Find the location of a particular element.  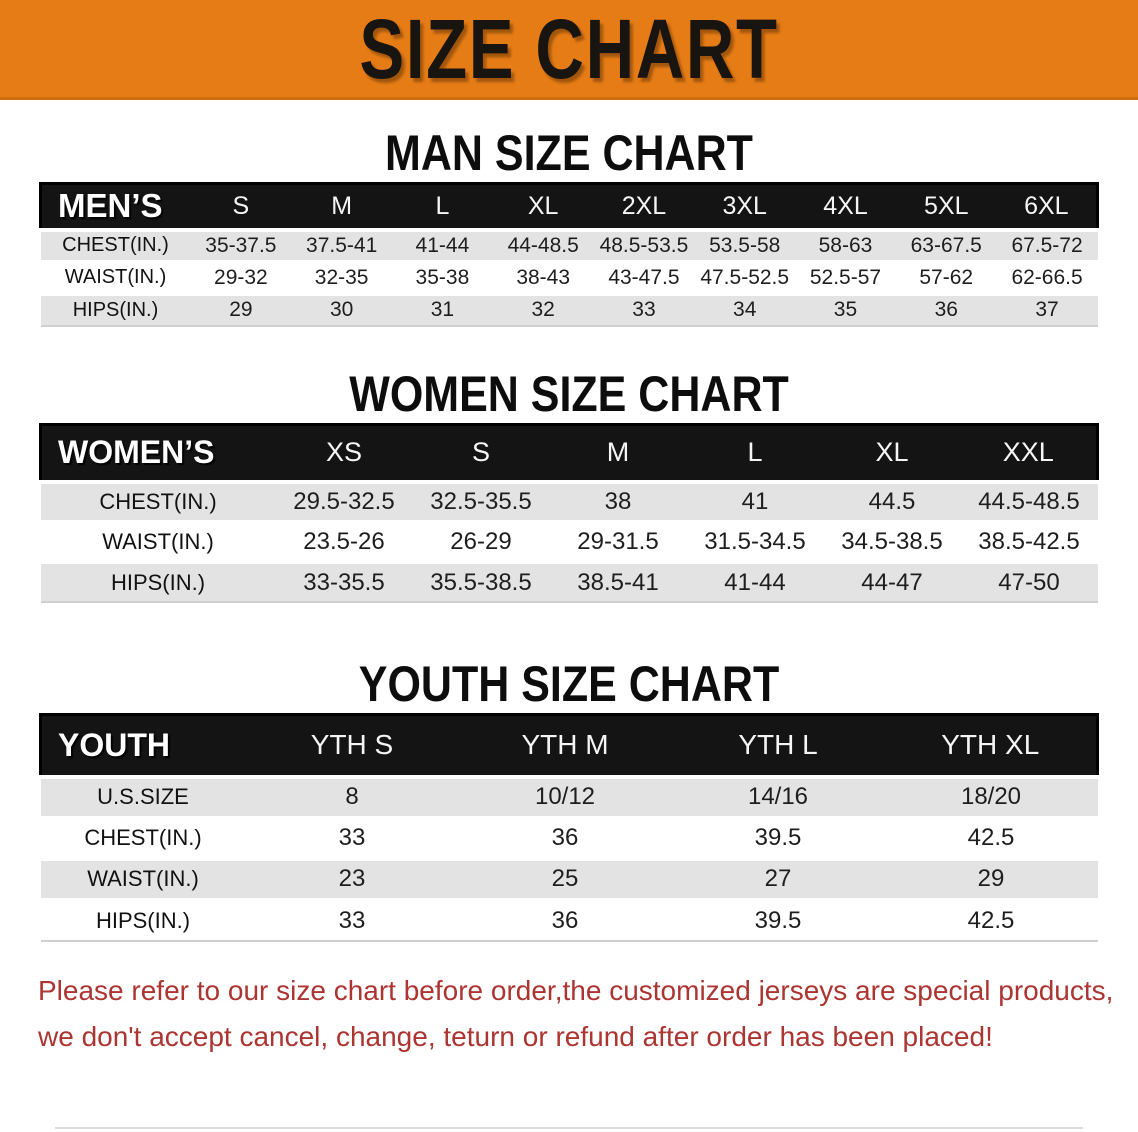

size-column-header: 3XL is located at coordinates (745, 206).